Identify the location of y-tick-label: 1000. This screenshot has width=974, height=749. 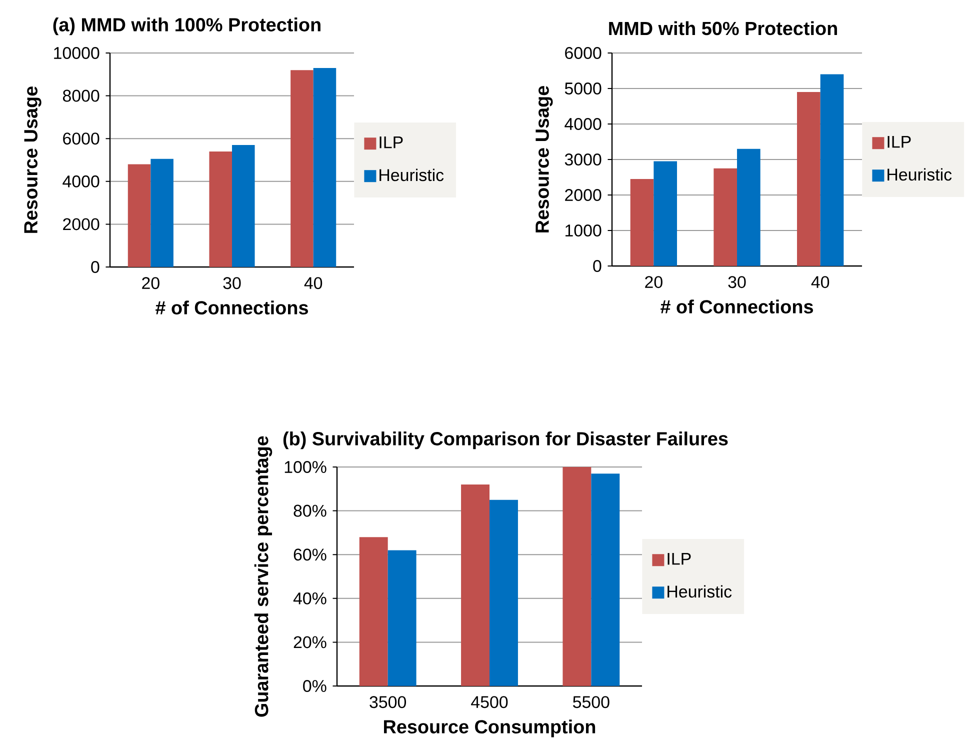
(584, 230).